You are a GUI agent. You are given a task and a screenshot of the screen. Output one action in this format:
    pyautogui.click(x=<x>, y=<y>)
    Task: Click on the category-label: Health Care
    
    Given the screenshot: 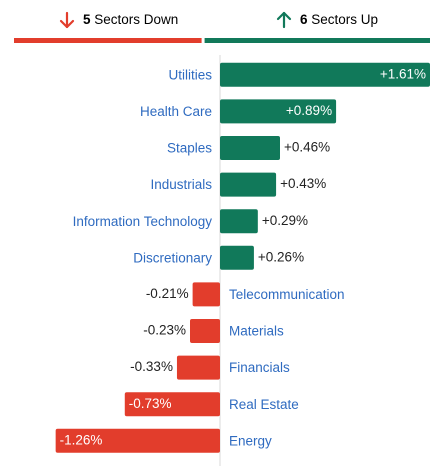 What is the action you would take?
    pyautogui.click(x=176, y=111)
    